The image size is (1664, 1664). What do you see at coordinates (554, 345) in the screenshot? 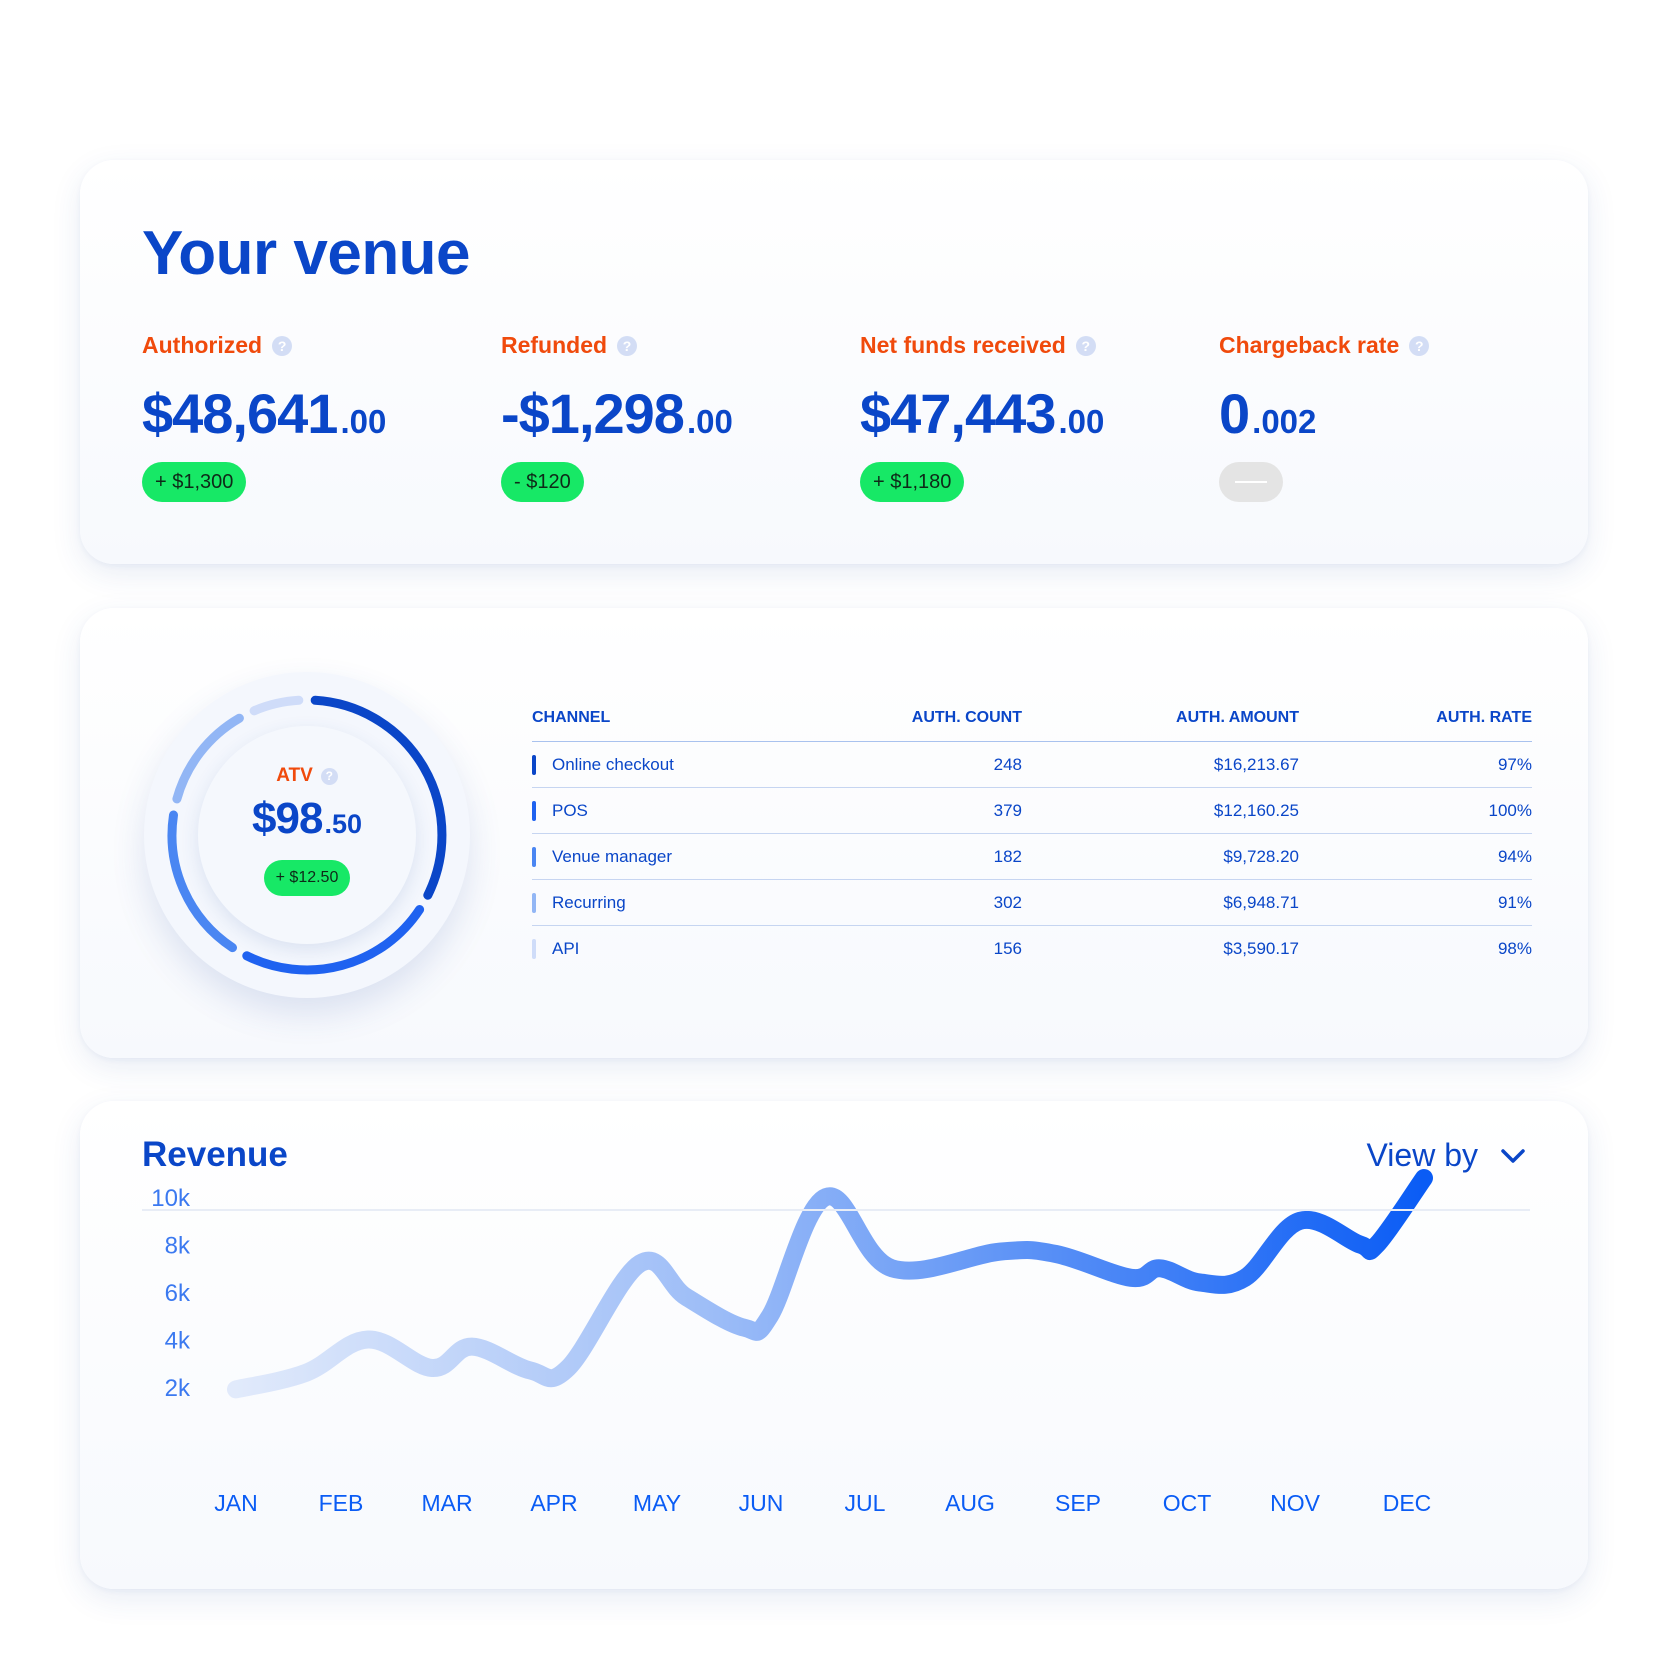
I see `metric-label: Refunded` at bounding box center [554, 345].